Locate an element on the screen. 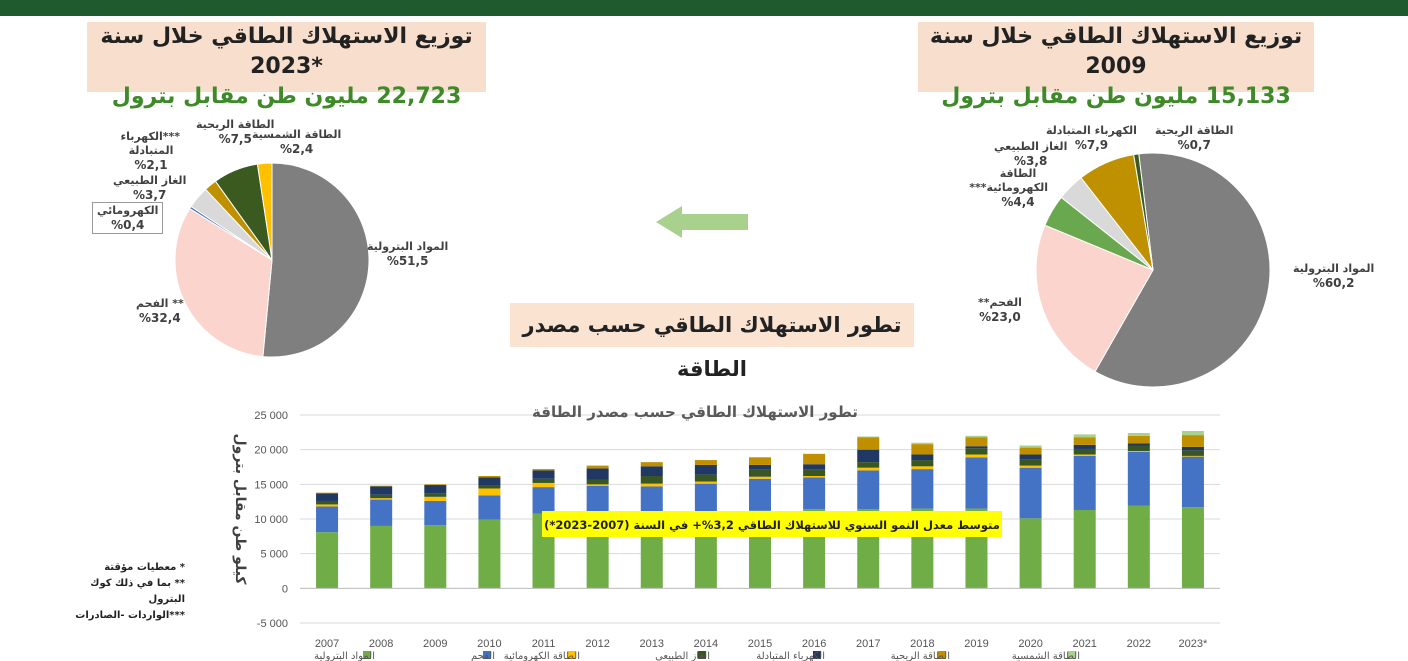  legend-label: الكهرباء المتبادلة is located at coordinates (790, 656).